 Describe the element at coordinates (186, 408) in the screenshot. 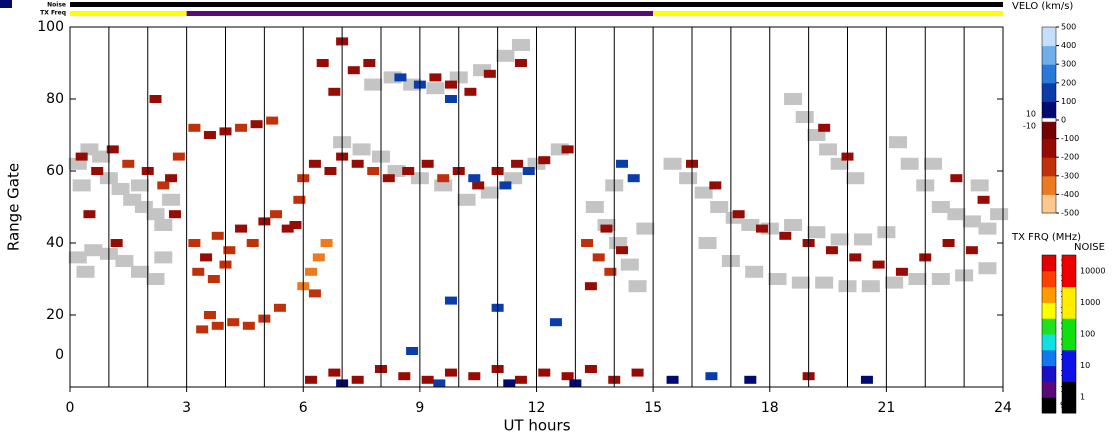

I see `x-tick-label: 3` at that location.